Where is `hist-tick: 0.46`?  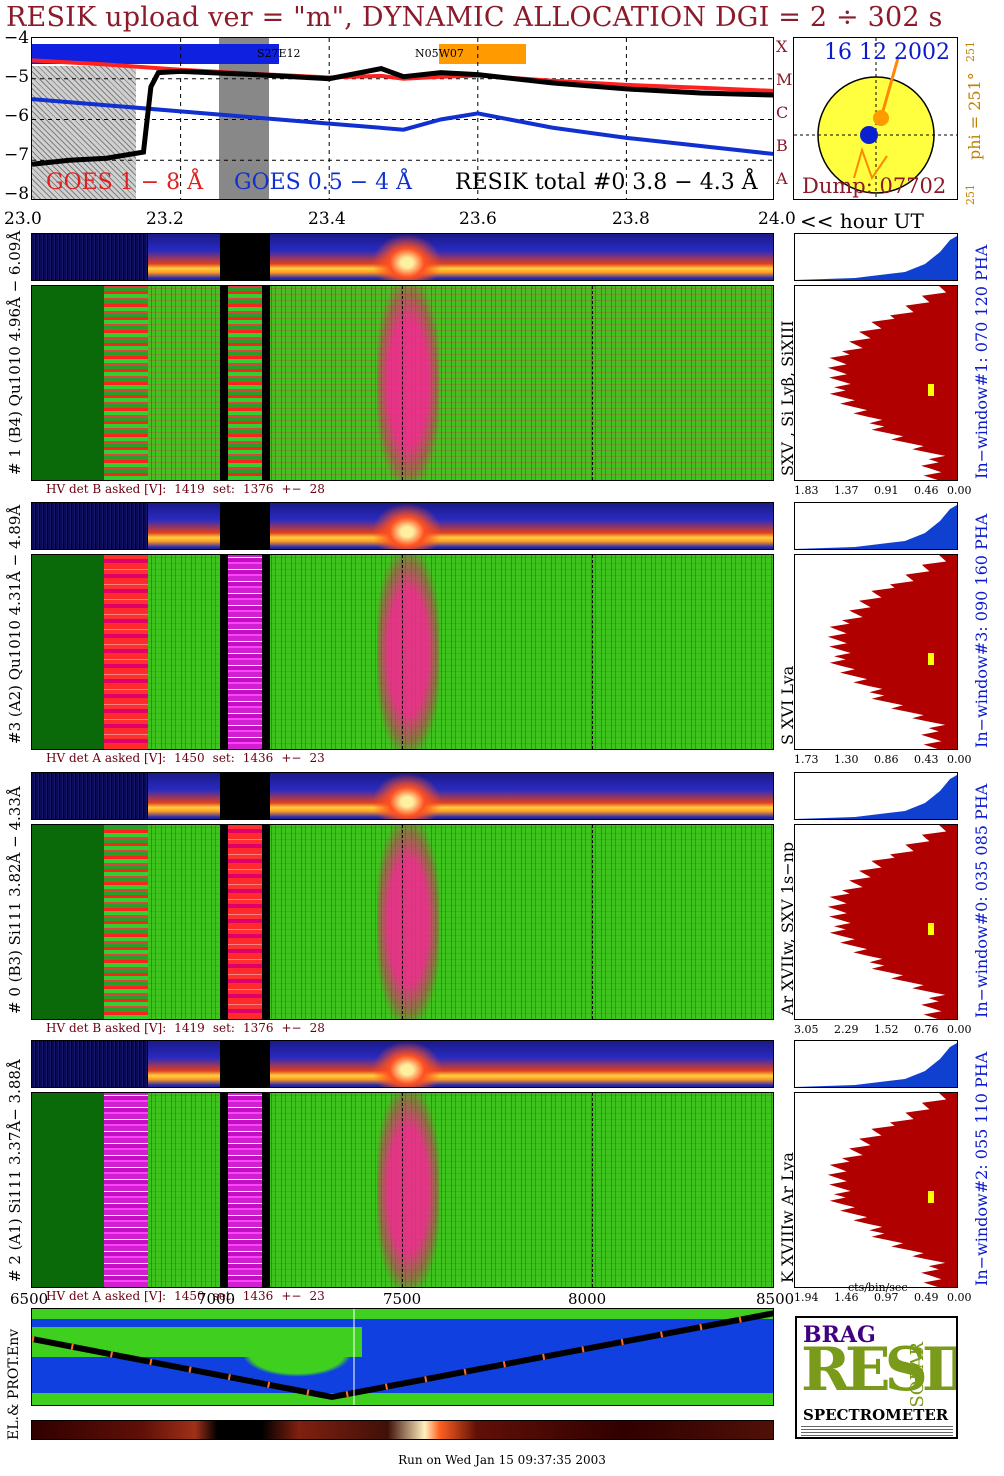 hist-tick: 0.46 is located at coordinates (926, 490).